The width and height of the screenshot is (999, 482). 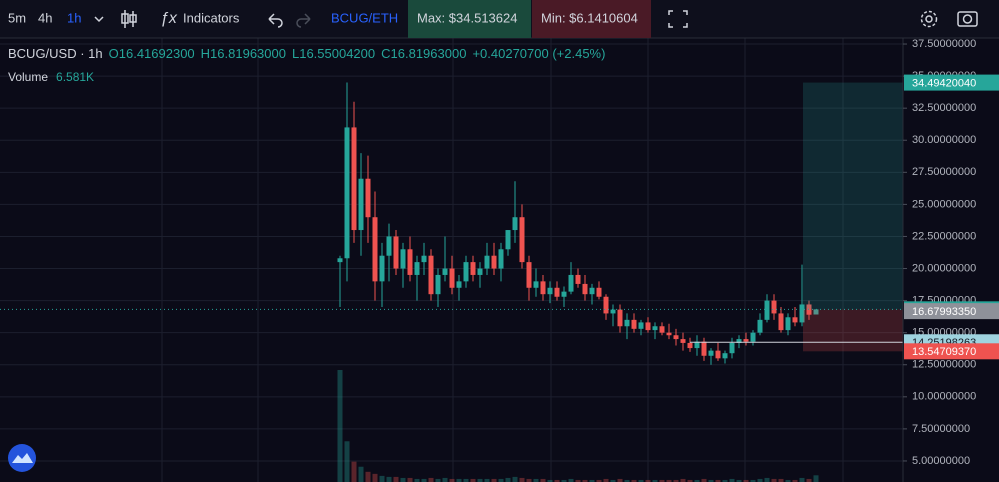 I want to click on settings, so click(x=929, y=19).